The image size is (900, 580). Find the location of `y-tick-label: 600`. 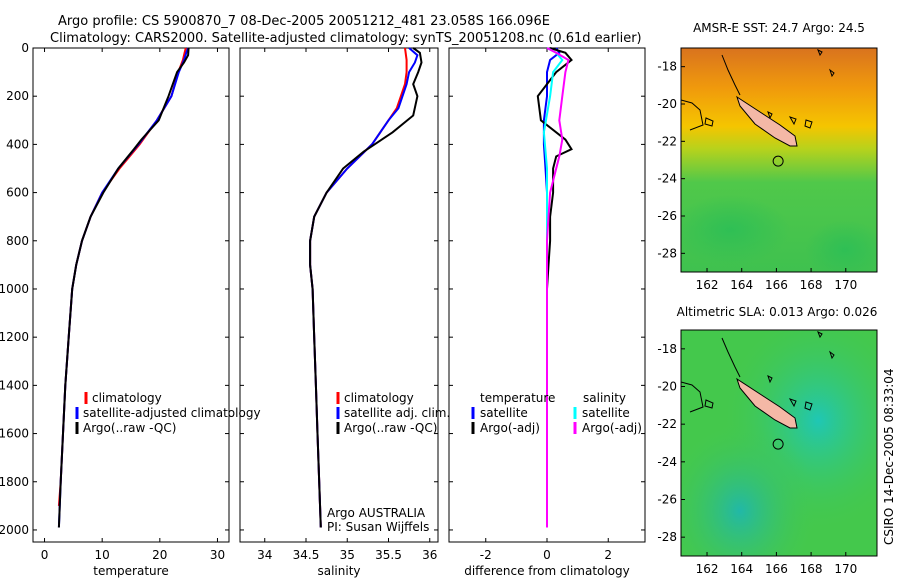

y-tick-label: 600 is located at coordinates (17, 193).